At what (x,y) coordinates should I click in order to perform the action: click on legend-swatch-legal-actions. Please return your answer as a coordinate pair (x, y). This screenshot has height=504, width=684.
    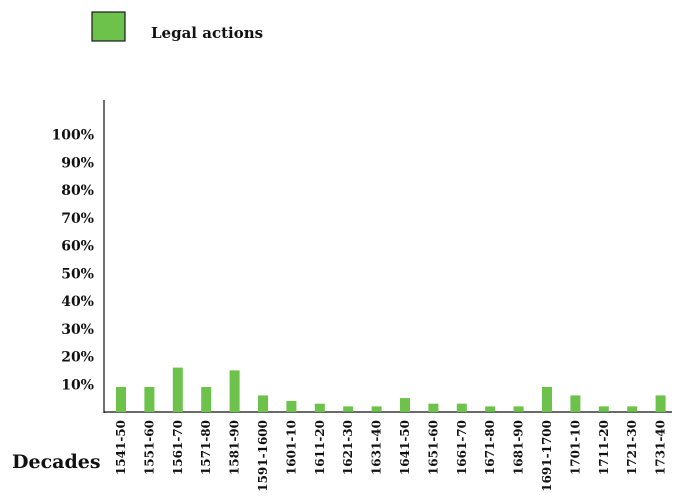
    Looking at the image, I should click on (108, 26).